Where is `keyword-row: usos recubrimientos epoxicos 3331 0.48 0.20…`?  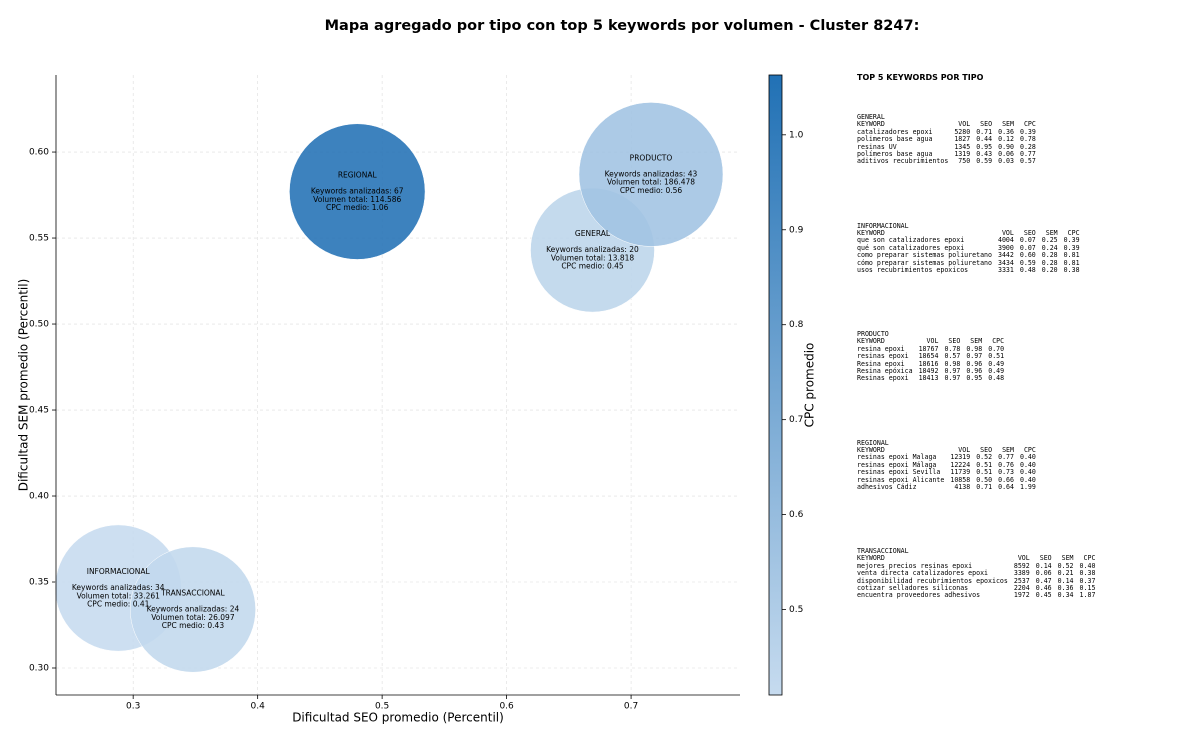 keyword-row: usos recubrimientos epoxicos 3331 0.48 0.20… is located at coordinates (968, 269).